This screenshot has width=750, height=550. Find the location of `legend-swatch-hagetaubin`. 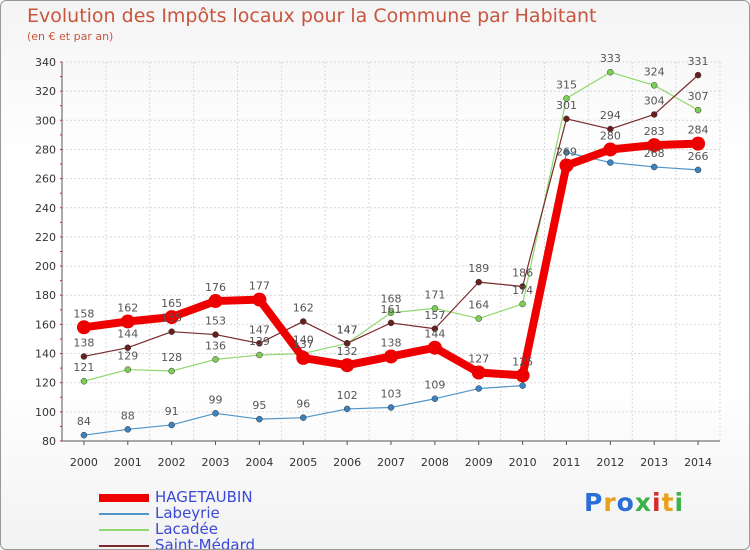

legend-swatch-hagetaubin is located at coordinates (124, 498).